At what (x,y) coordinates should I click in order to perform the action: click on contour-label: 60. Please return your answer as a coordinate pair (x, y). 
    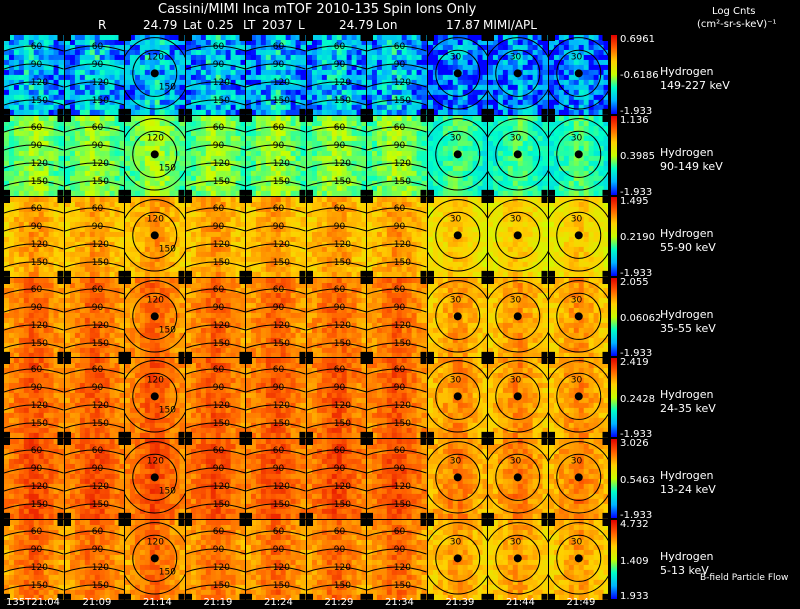
    Looking at the image, I should click on (218, 209).